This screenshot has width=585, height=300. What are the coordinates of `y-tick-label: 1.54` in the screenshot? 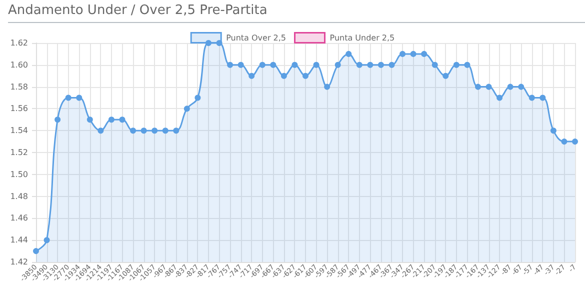 It's located at (19, 131).